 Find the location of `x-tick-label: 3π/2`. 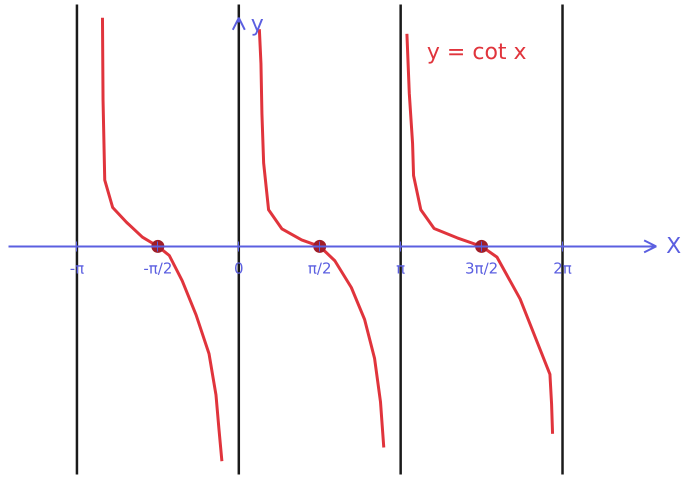

x-tick-label: 3π/2 is located at coordinates (481, 268).